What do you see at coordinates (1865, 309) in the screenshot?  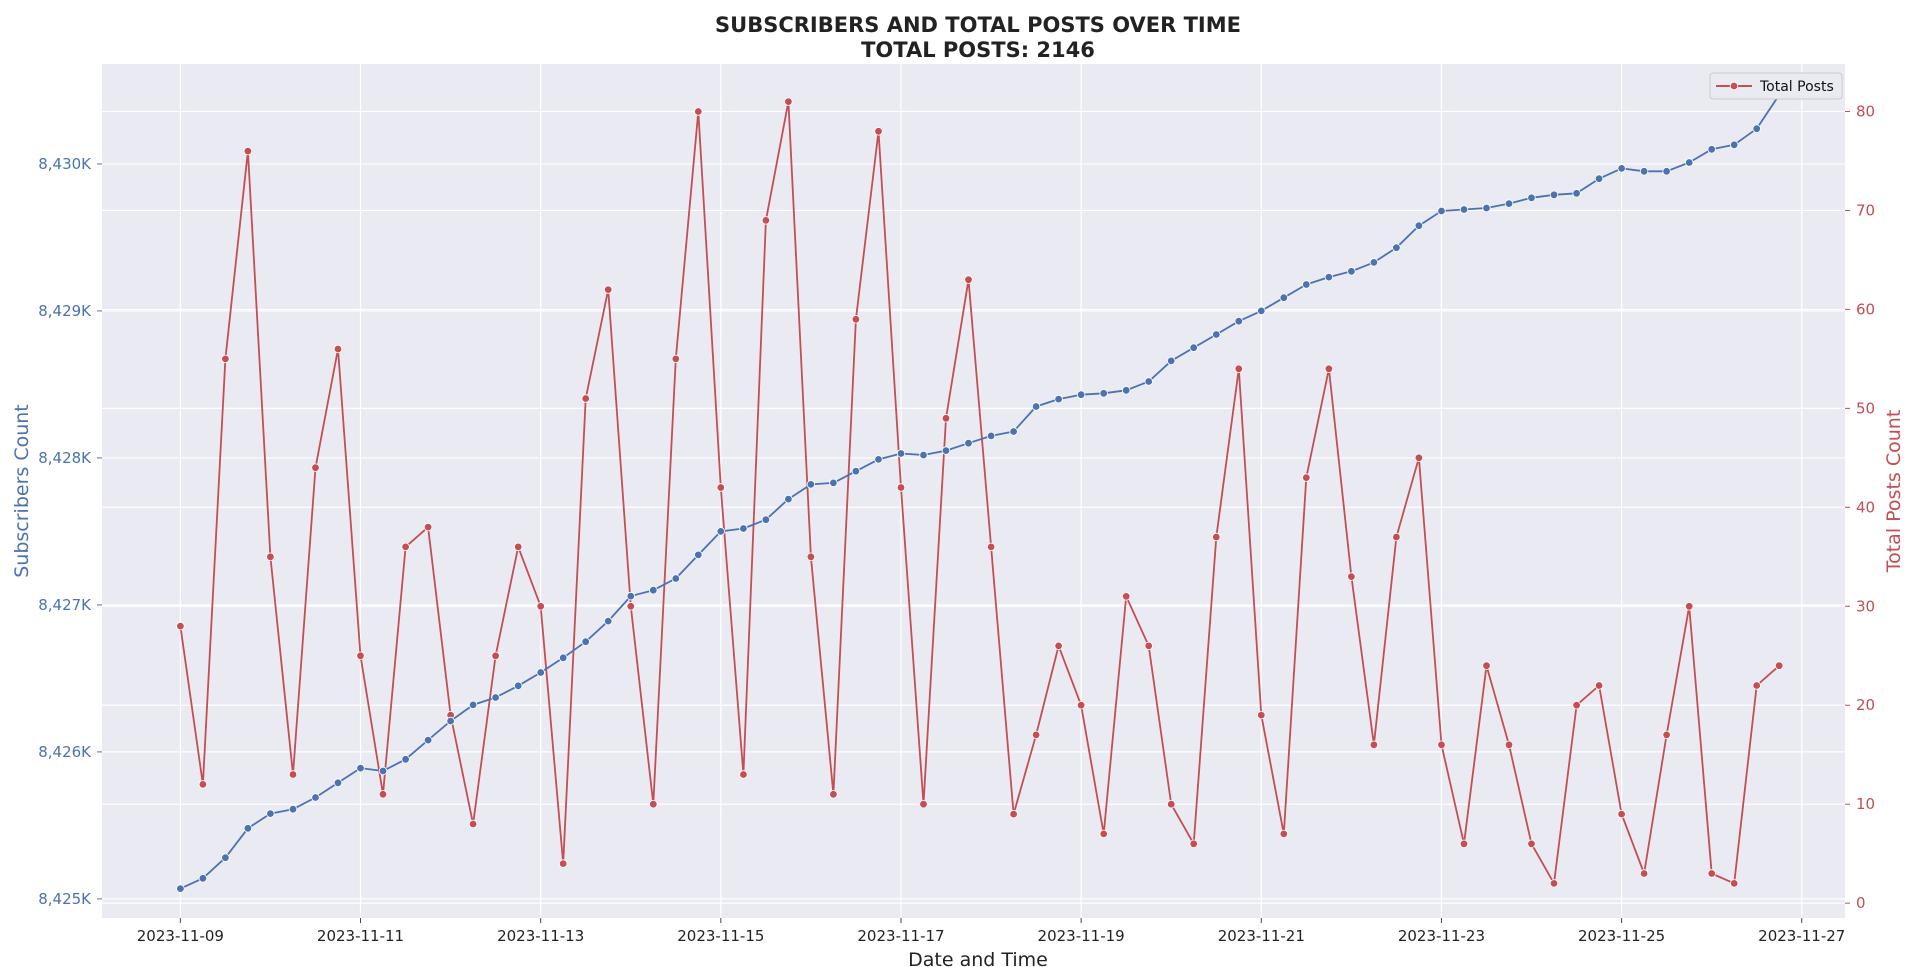 I see `right-tick-label: 60` at bounding box center [1865, 309].